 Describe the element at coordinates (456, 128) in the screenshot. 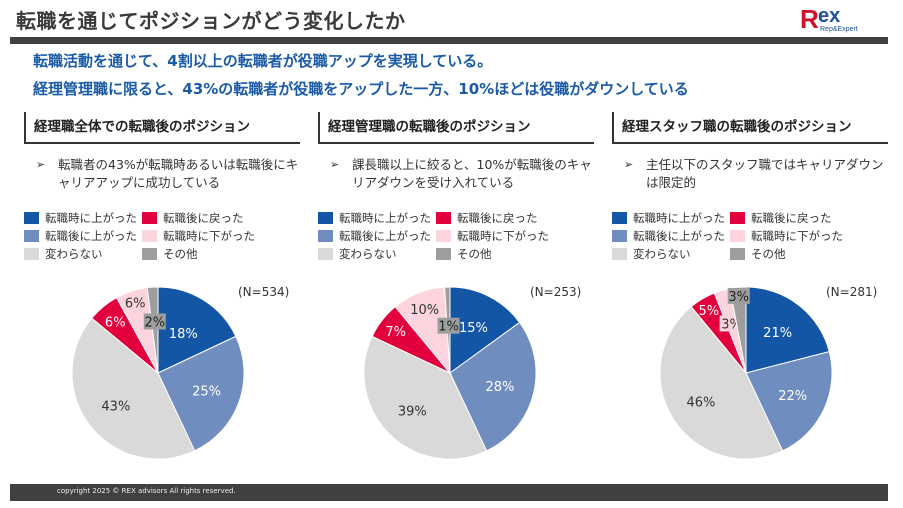

I see `section-heading: 経理管理職の転職後のポジション` at that location.